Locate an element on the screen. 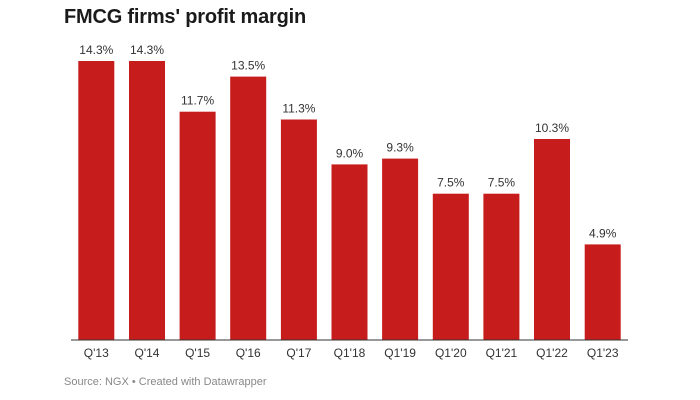  x-tick-Q1'21: Q1'21 is located at coordinates (502, 353).